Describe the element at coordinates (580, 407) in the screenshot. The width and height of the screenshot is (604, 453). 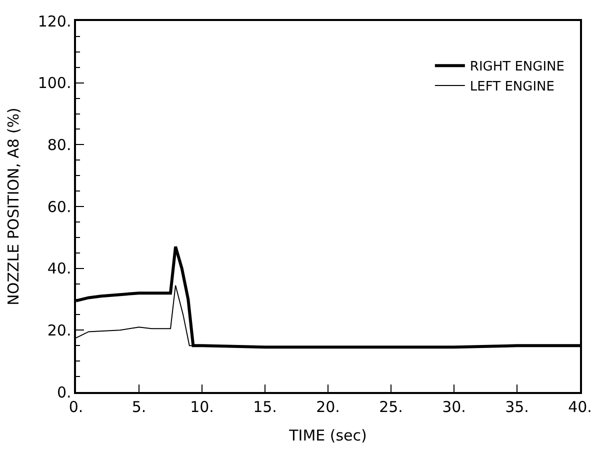
I see `x-tick-label: 40.` at that location.